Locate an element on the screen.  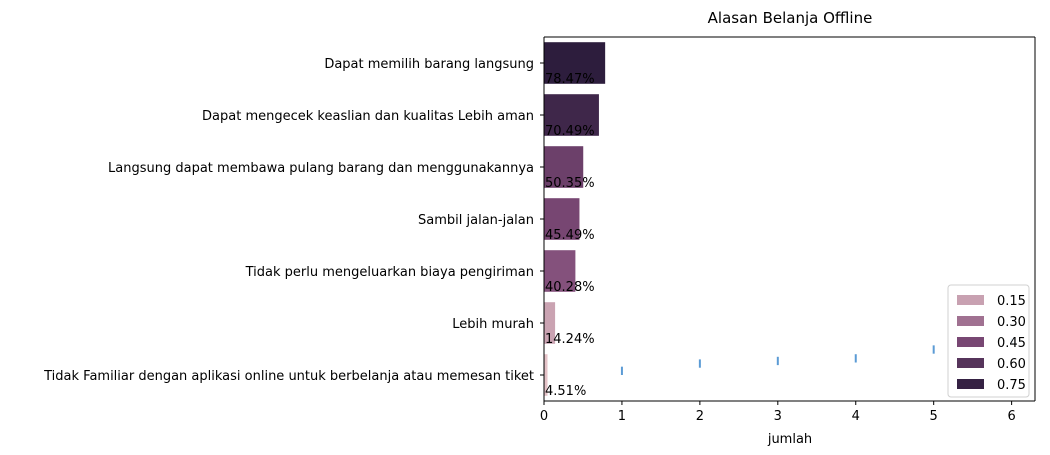
legend-label: 0.60 is located at coordinates (1011, 364).